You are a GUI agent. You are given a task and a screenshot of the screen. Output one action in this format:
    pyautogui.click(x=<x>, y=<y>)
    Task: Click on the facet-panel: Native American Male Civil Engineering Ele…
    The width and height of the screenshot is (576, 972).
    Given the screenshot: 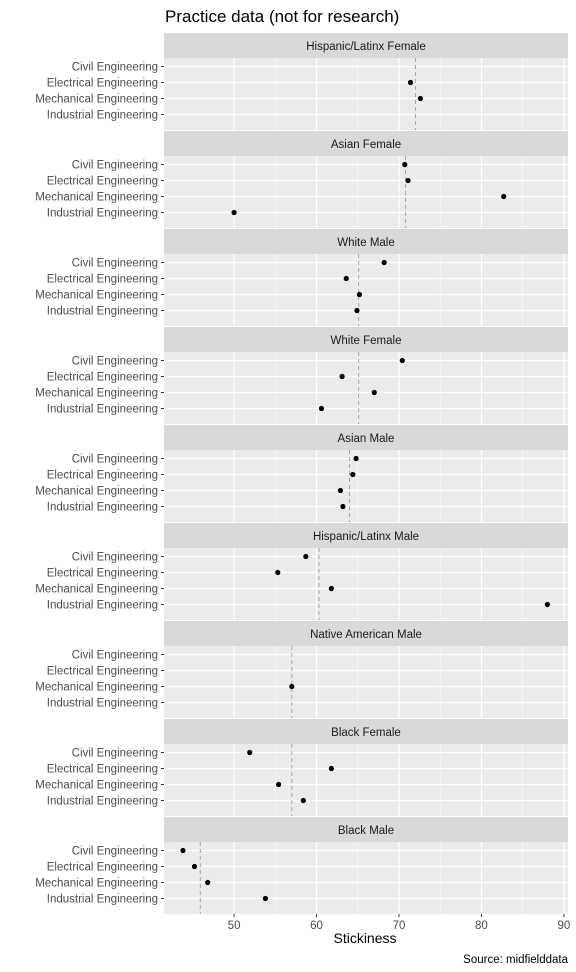 What is the action you would take?
    pyautogui.click(x=301, y=669)
    